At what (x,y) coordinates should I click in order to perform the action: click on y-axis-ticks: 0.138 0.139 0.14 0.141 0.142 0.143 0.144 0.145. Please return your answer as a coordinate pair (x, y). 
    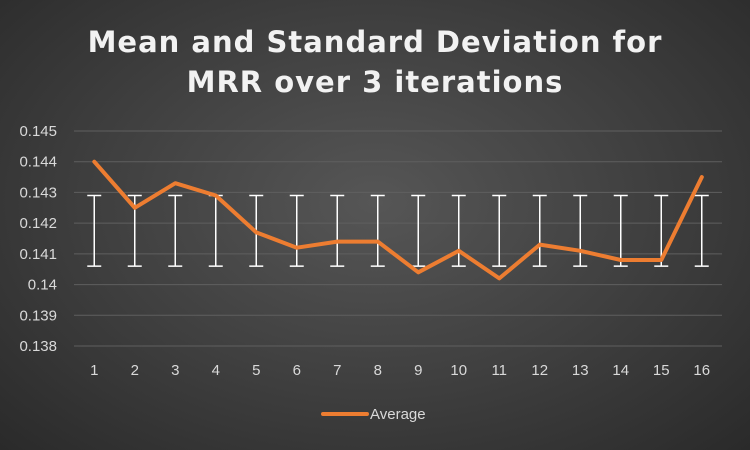
    Looking at the image, I should click on (38, 239).